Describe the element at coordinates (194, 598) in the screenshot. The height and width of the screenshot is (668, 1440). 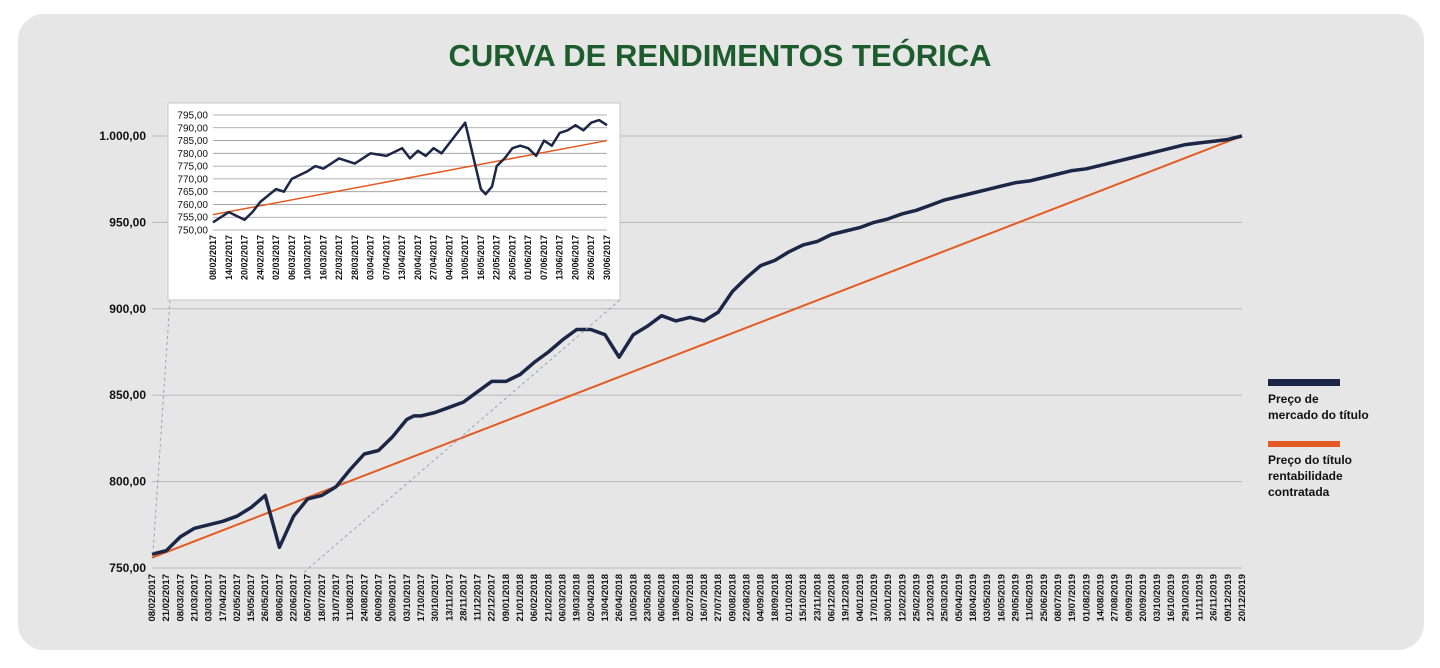
I see `x-tick-label: 21/03/2017` at that location.